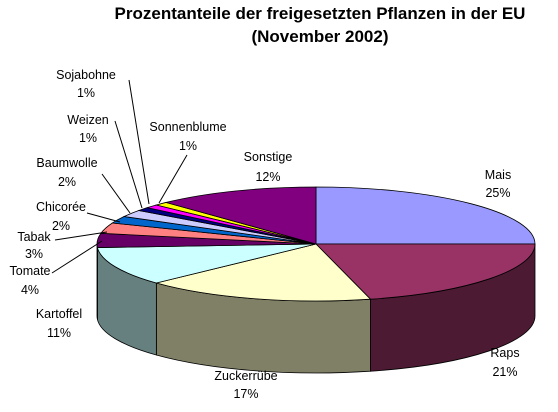 This screenshot has height=412, width=558. What do you see at coordinates (498, 175) in the screenshot?
I see `slice-label-mais: Mais` at bounding box center [498, 175].